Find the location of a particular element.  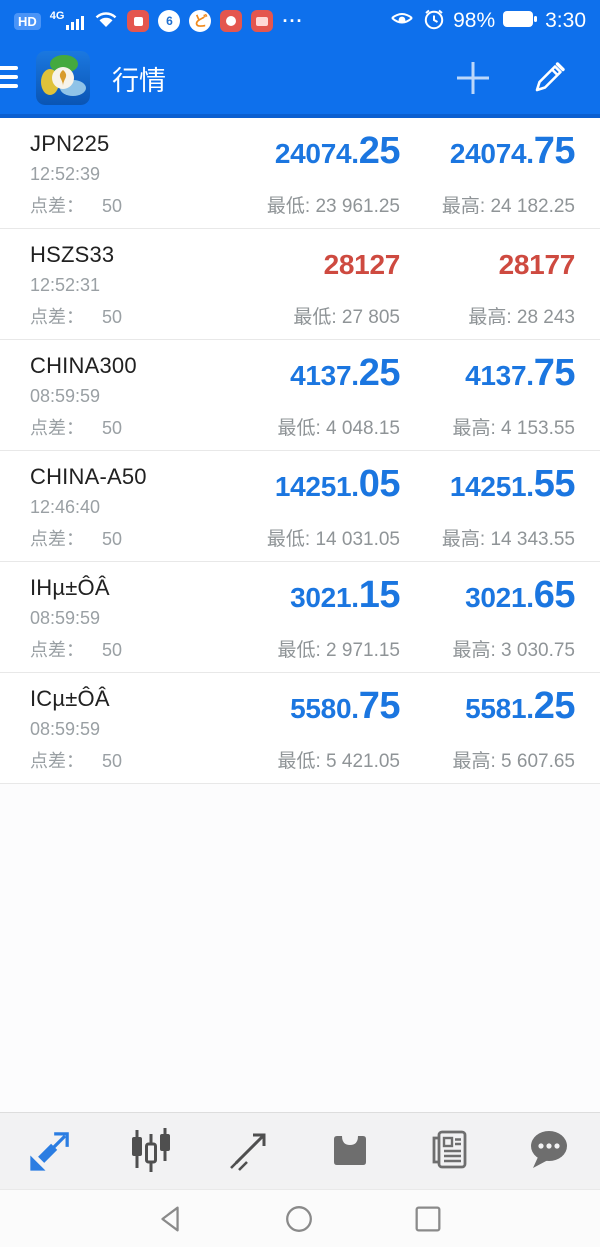

low-value: 2 971.15 is located at coordinates (363, 650).